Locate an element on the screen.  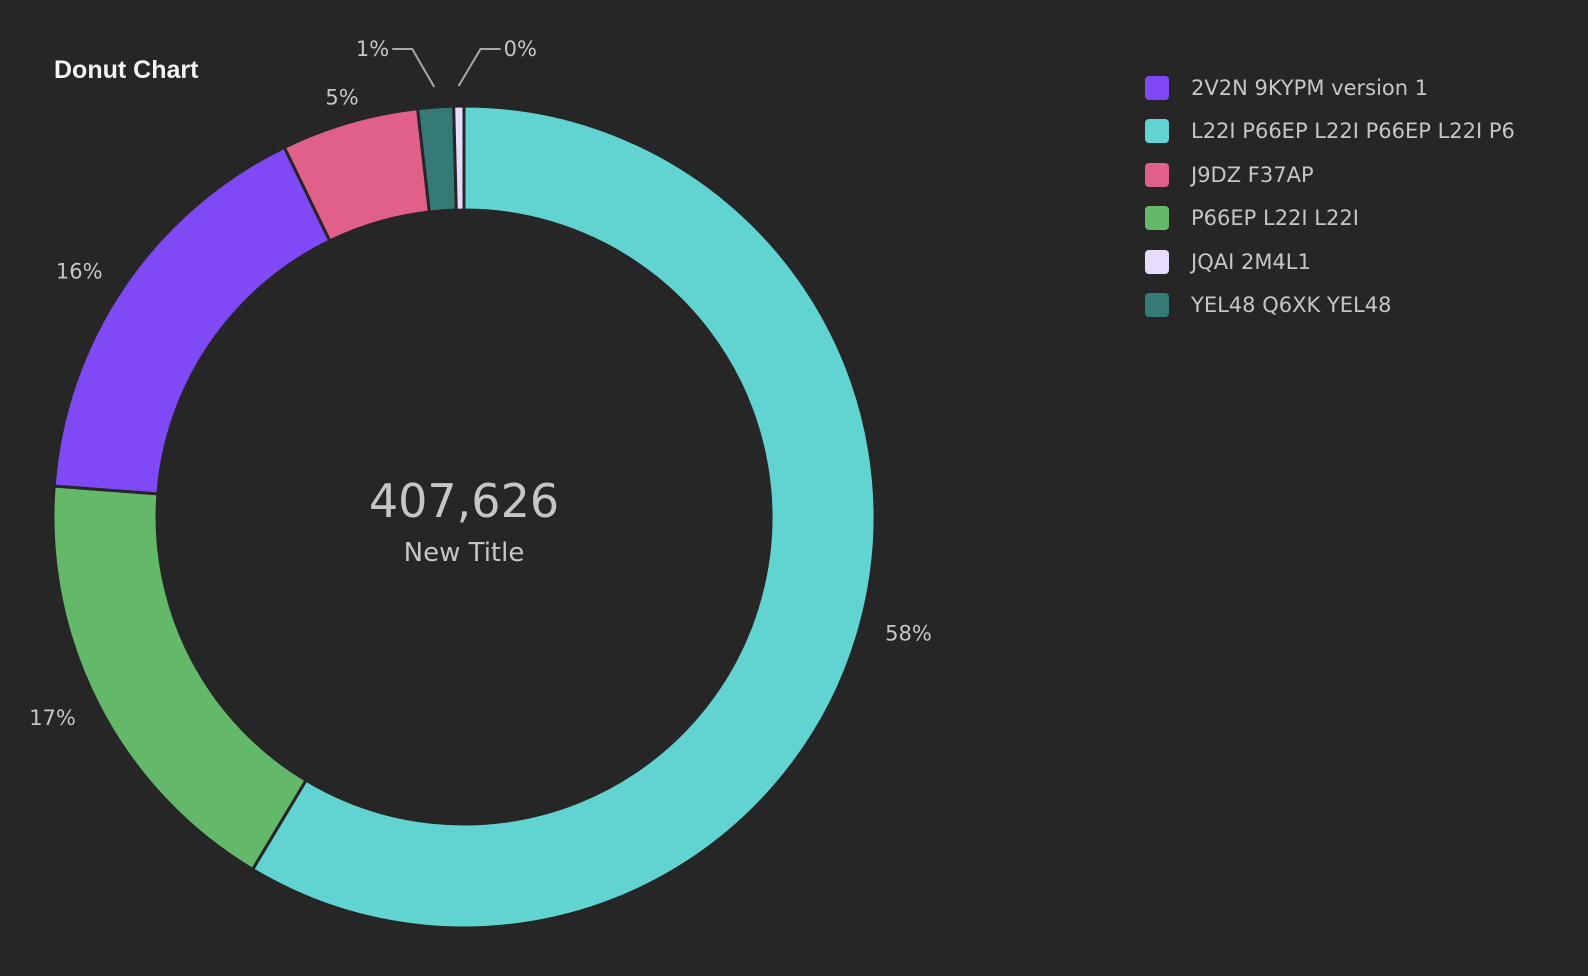
legend-label: YEL48 Q6XK YEL48 is located at coordinates (1291, 305).